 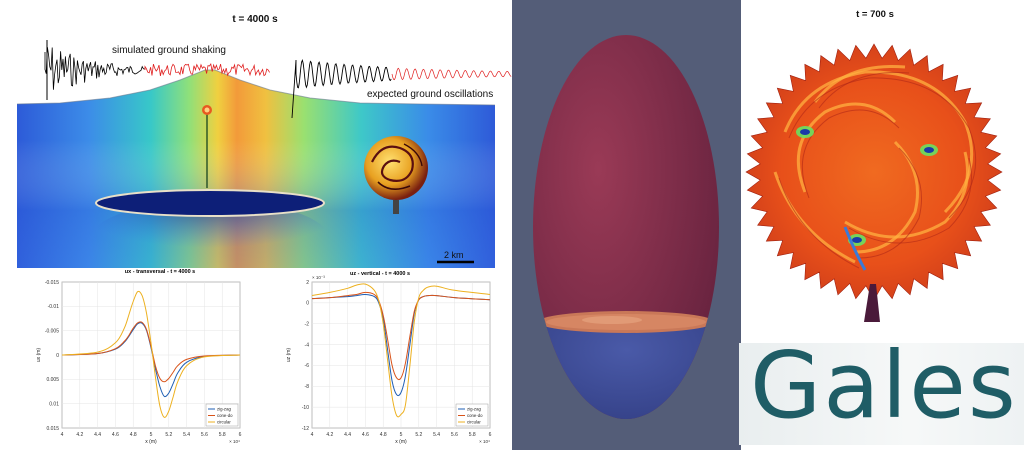 What do you see at coordinates (169, 50) in the screenshot?
I see `simulated-shaking-label: simulated ground shaking` at bounding box center [169, 50].